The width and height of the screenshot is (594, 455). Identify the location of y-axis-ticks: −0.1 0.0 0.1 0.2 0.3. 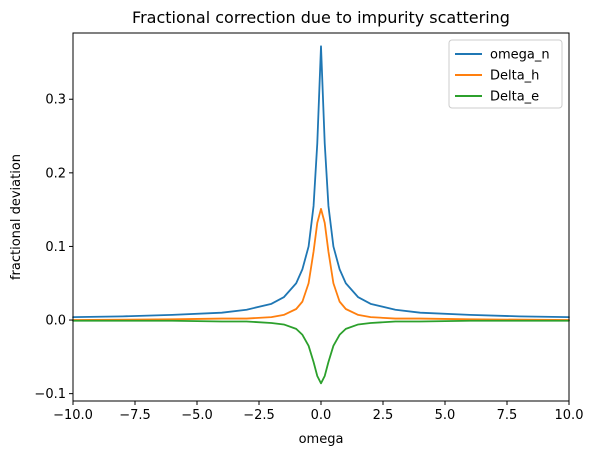
(53, 247).